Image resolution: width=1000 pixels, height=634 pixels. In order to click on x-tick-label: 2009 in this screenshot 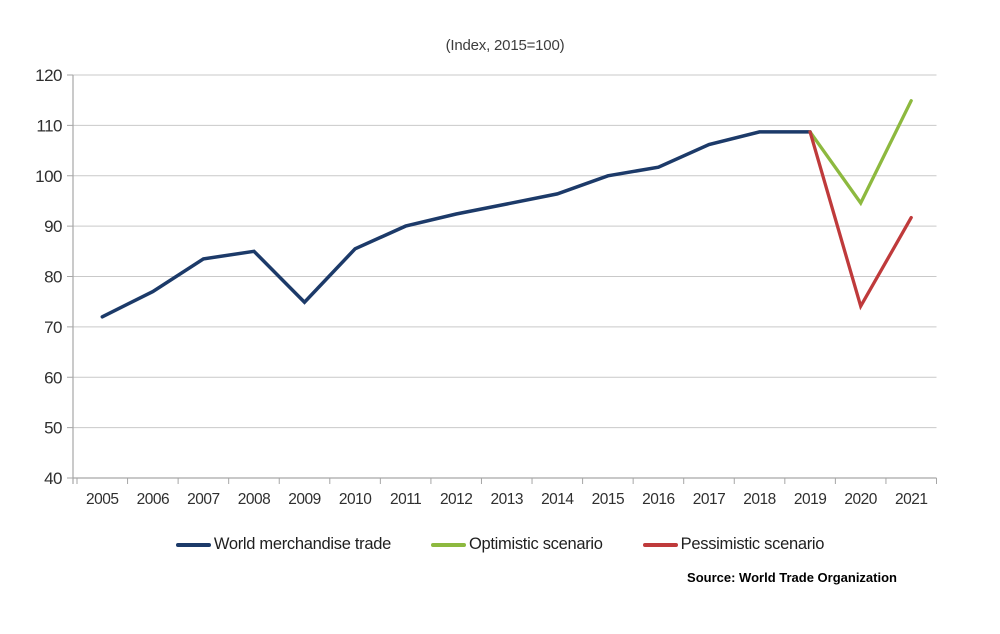, I will do `click(304, 499)`.